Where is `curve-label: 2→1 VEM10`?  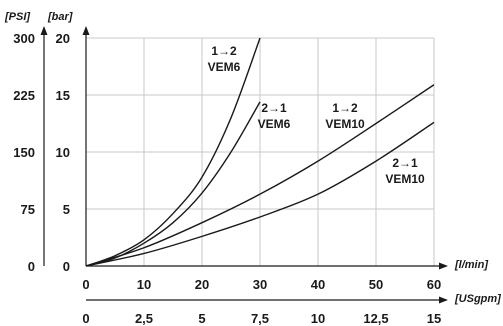
curve-label: 2→1 VEM10 is located at coordinates (405, 171).